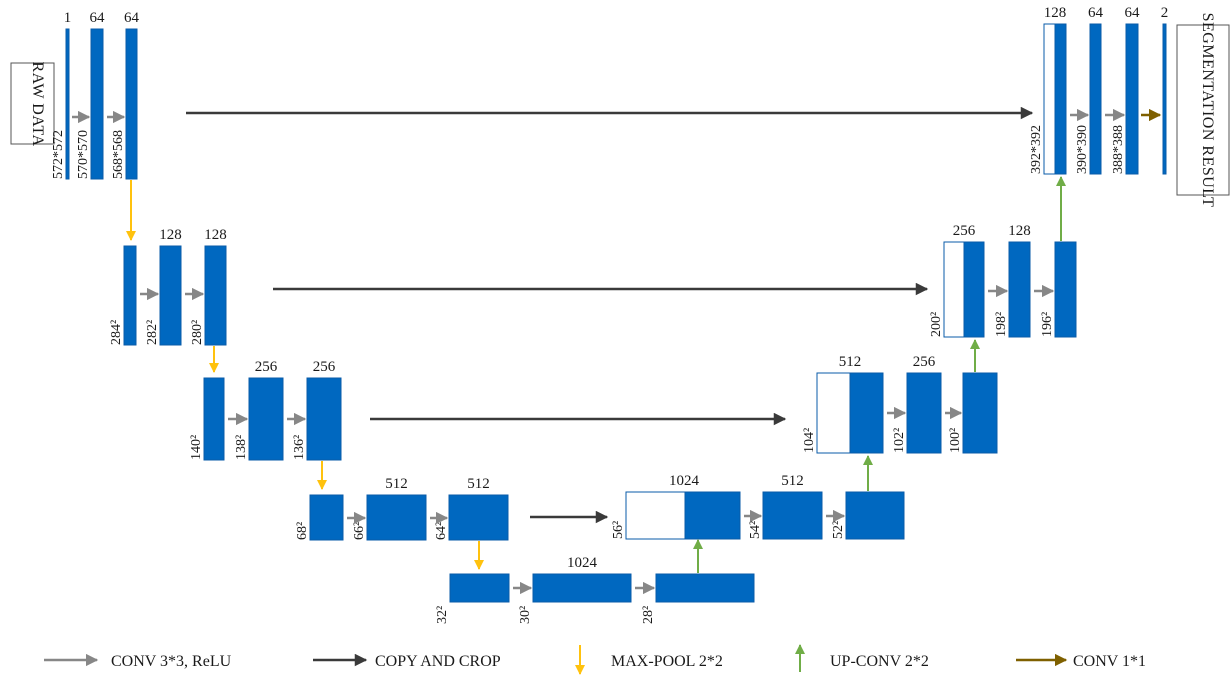 The image size is (1232, 675). What do you see at coordinates (667, 661) in the screenshot?
I see `legend-label: MAX-POOL 2*2` at bounding box center [667, 661].